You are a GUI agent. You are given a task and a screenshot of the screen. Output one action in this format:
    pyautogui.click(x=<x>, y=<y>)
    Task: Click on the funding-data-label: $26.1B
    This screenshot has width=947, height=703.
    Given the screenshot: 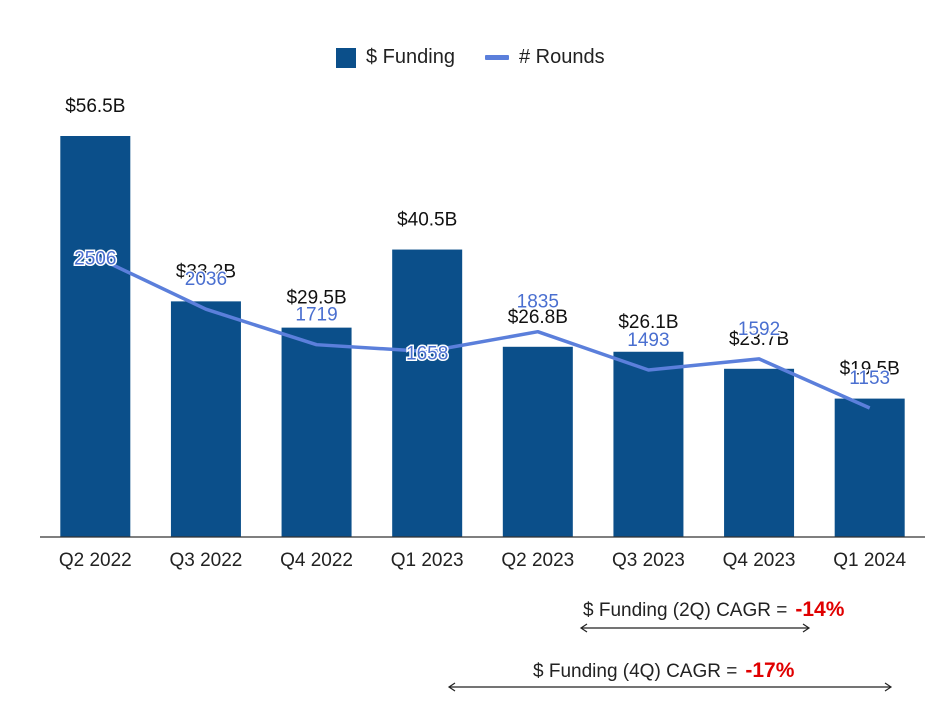 What is the action you would take?
    pyautogui.click(x=648, y=322)
    